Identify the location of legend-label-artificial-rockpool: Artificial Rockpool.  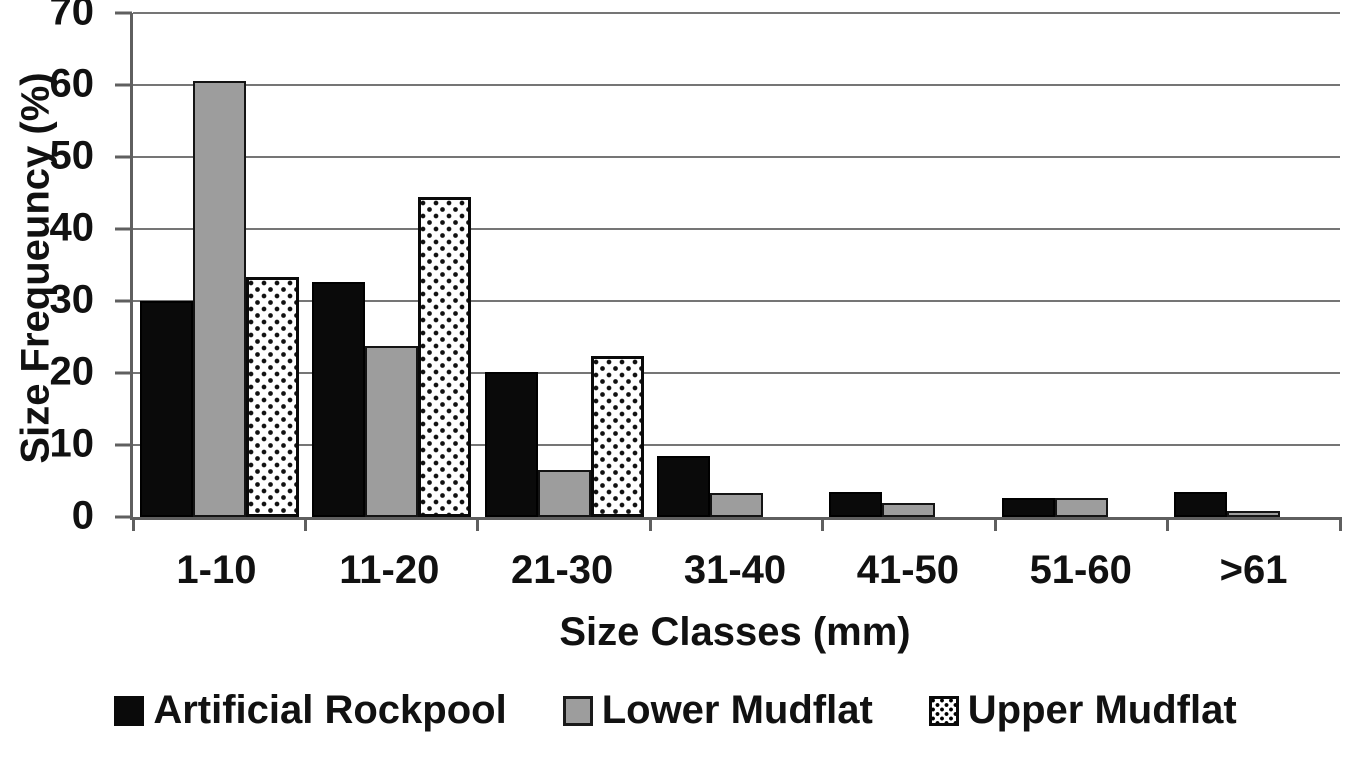
(330, 710).